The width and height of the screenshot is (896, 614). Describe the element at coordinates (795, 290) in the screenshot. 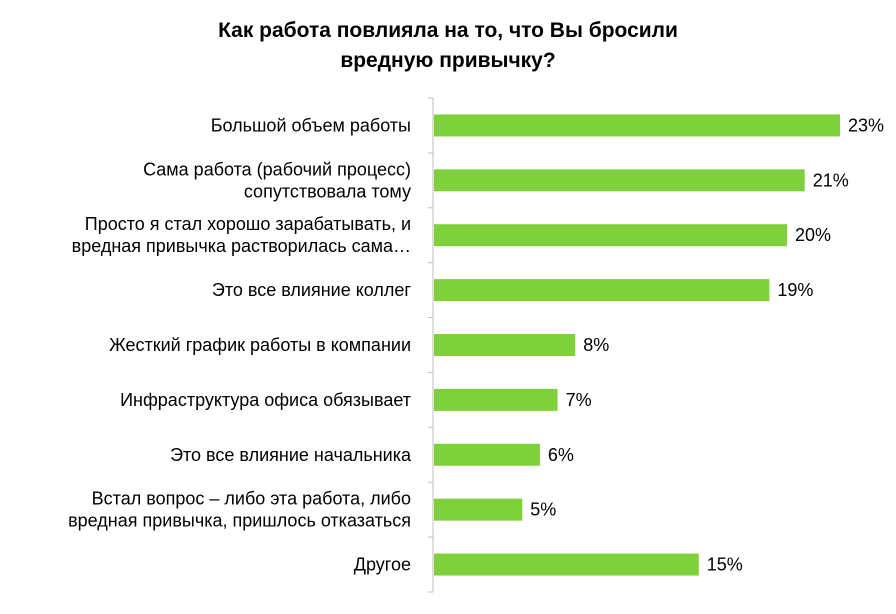

I see `data-label-4: 19%` at that location.